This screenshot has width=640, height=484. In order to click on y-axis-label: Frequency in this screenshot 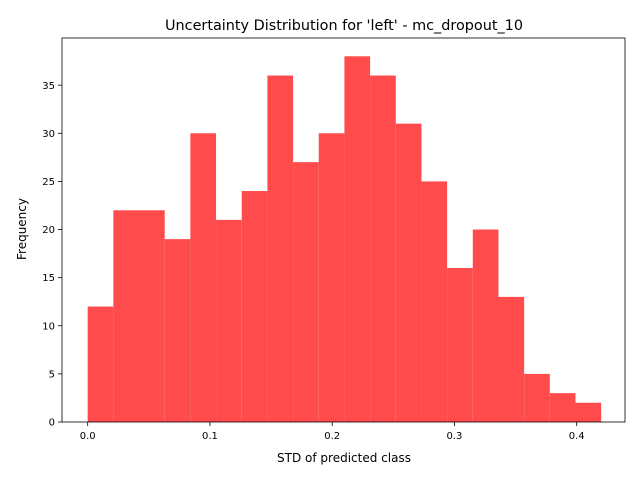, I will do `click(22, 229)`.